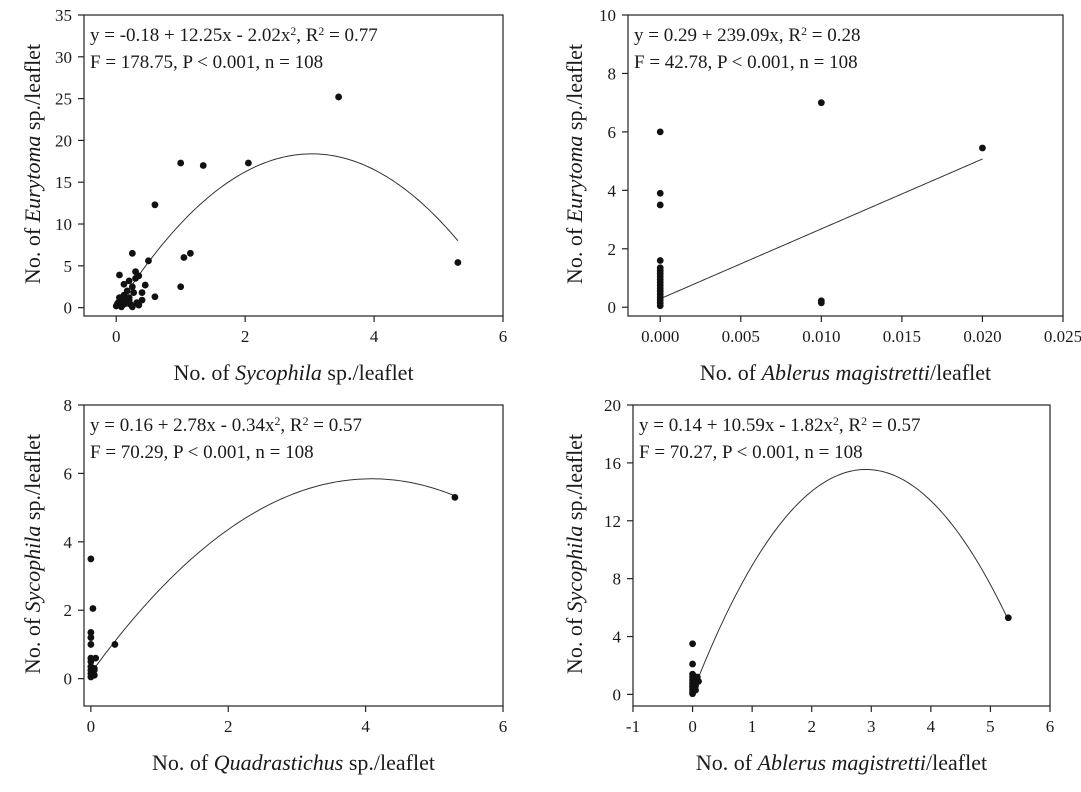 This screenshot has height=792, width=1081. I want to click on y-tick-label: 5, so click(68, 266).